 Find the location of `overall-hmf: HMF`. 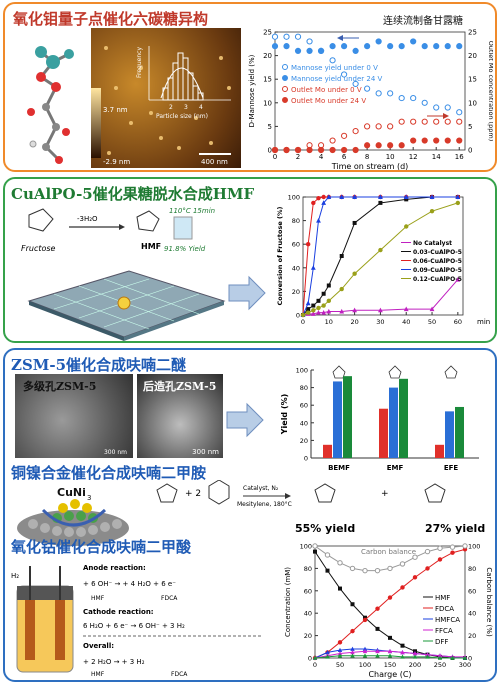

overall-hmf: HMF is located at coordinates (98, 674).